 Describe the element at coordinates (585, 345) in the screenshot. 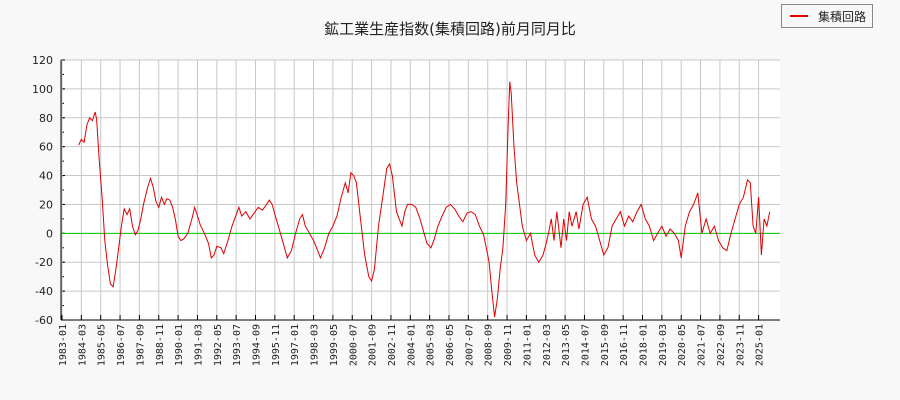

I see `x-tick-label: 2014-07` at that location.